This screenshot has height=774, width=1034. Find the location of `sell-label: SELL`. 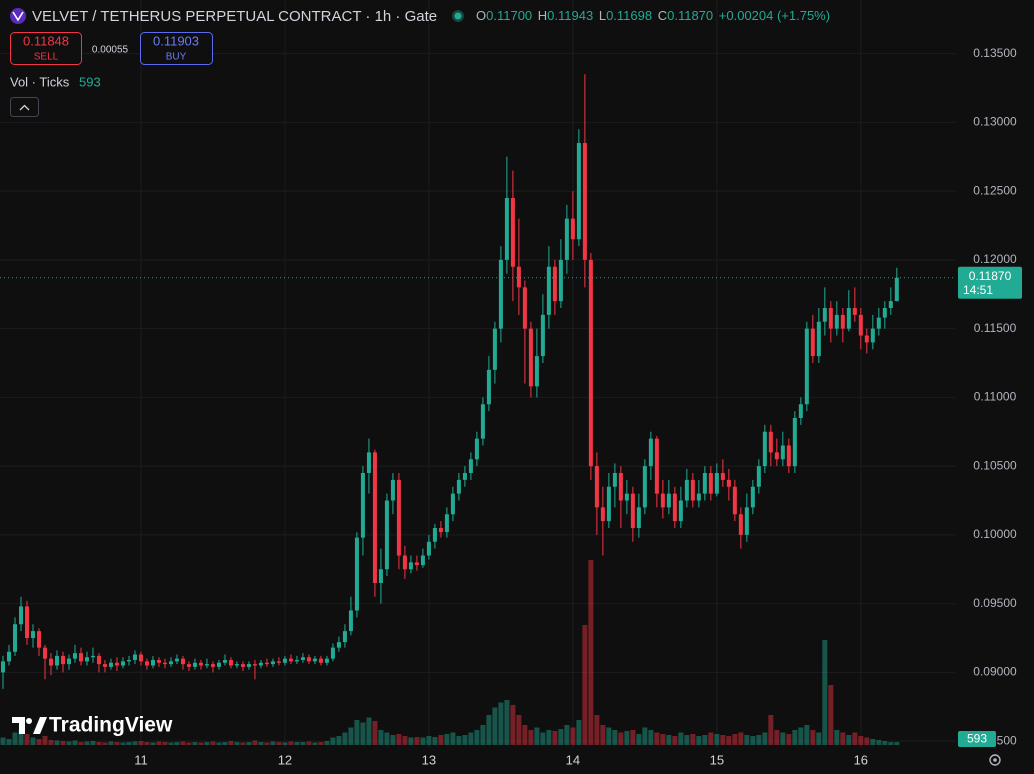

sell-label: SELL is located at coordinates (46, 57).